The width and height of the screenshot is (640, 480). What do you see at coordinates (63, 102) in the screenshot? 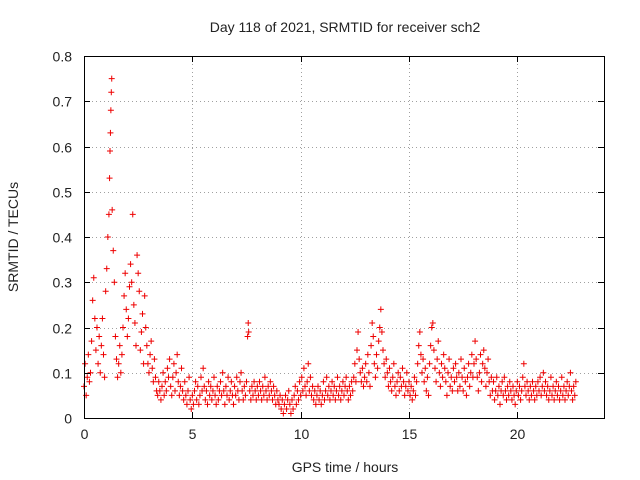
I see `y-tick-label: 0.7` at bounding box center [63, 102].